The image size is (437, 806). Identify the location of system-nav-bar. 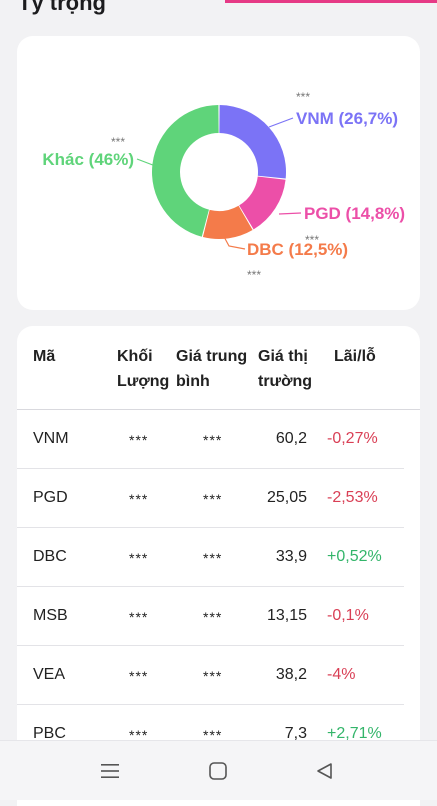
(218, 770).